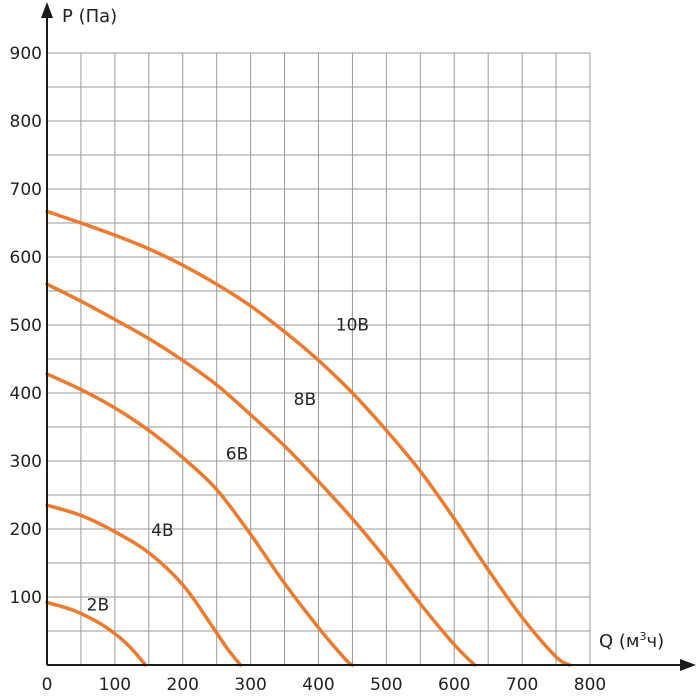 The width and height of the screenshot is (700, 700). What do you see at coordinates (26, 122) in the screenshot?
I see `y-tick-label: 800` at bounding box center [26, 122].